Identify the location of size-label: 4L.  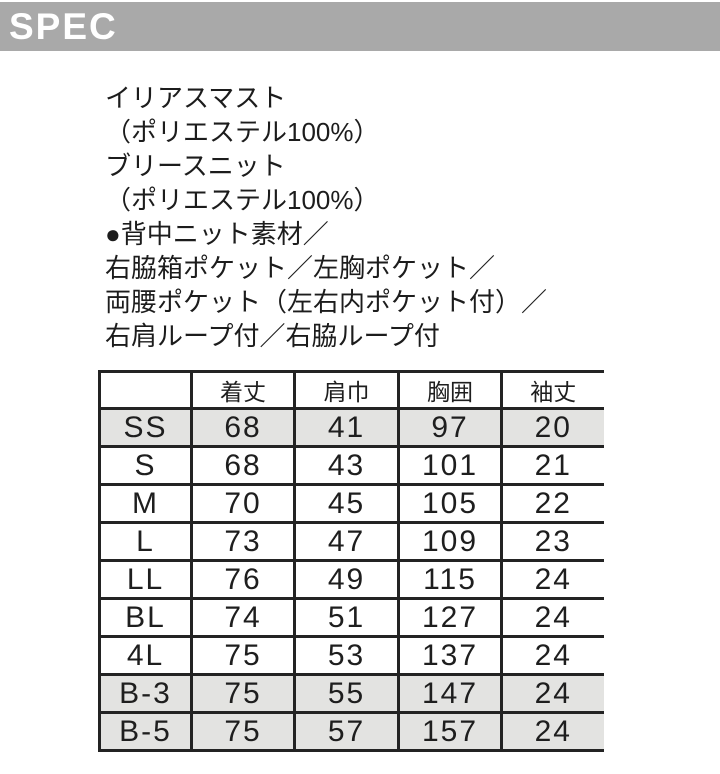
(146, 656).